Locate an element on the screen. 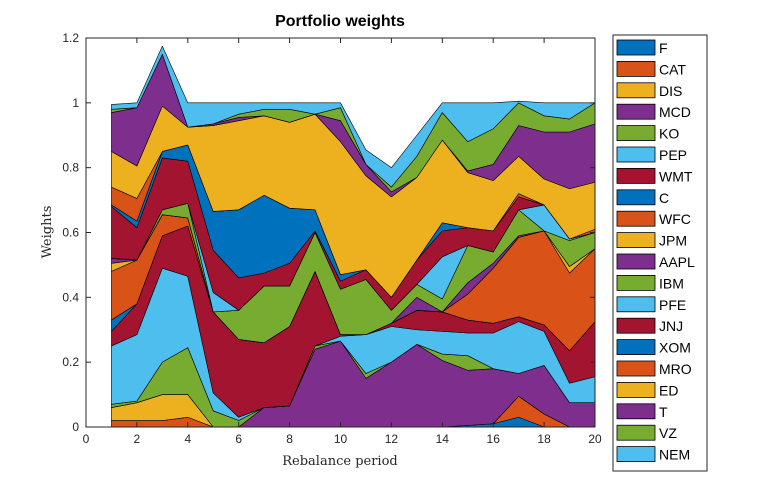 The width and height of the screenshot is (768, 480). x-tick-label: 6 is located at coordinates (238, 439).